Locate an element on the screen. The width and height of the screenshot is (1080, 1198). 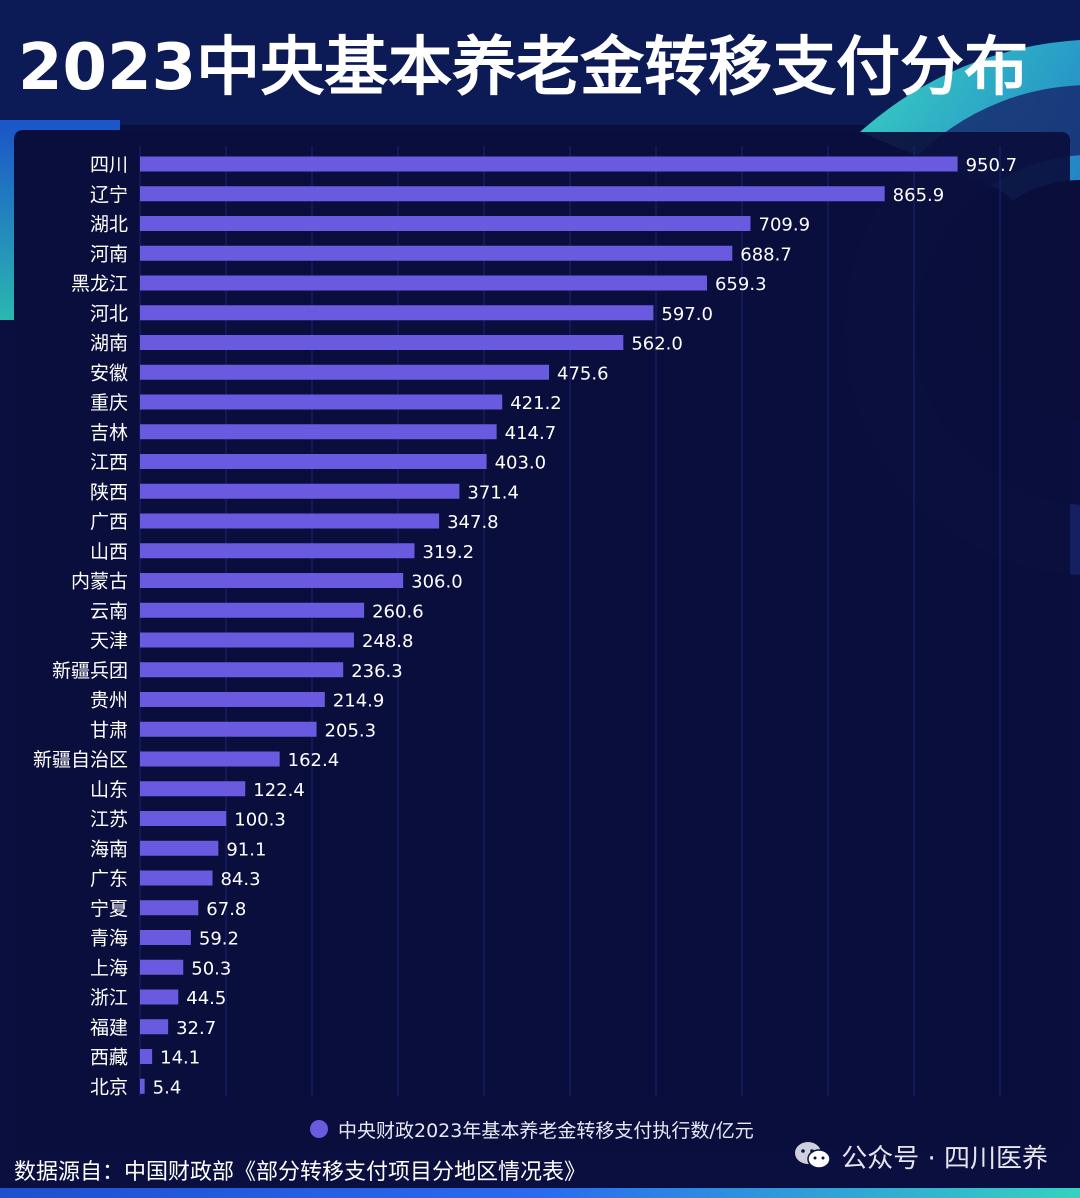
category-label: 广西 is located at coordinates (109, 522).